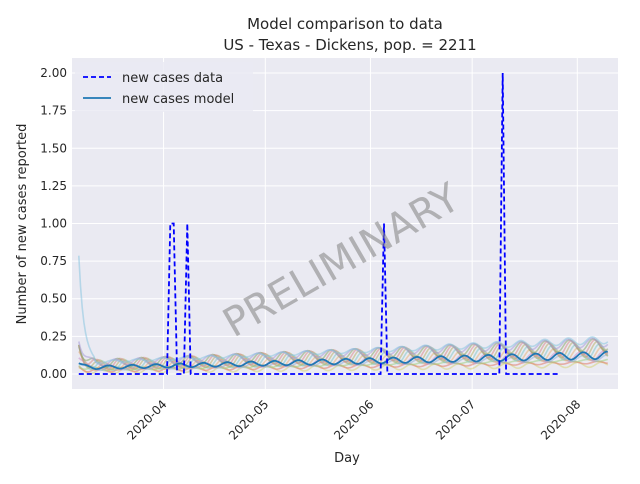 Image resolution: width=640 pixels, height=484 pixels. Describe the element at coordinates (53, 148) in the screenshot. I see `y-tick-label: 1.50` at that location.